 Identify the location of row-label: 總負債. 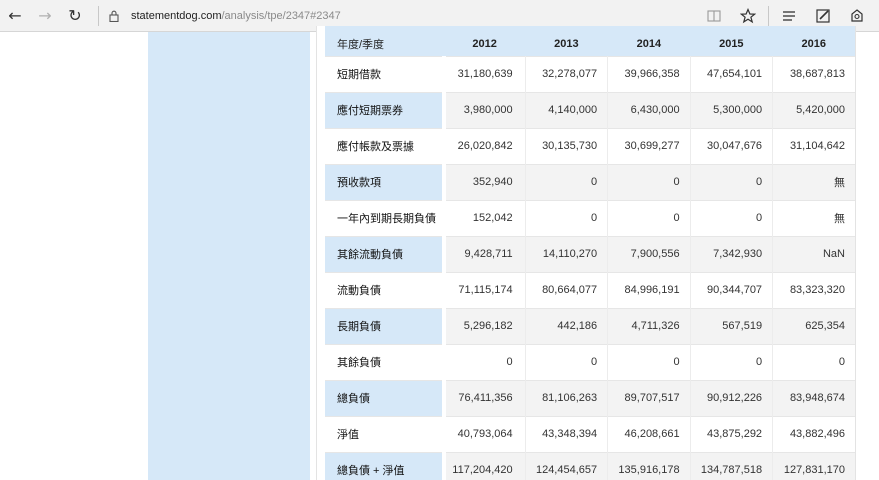
(386, 398).